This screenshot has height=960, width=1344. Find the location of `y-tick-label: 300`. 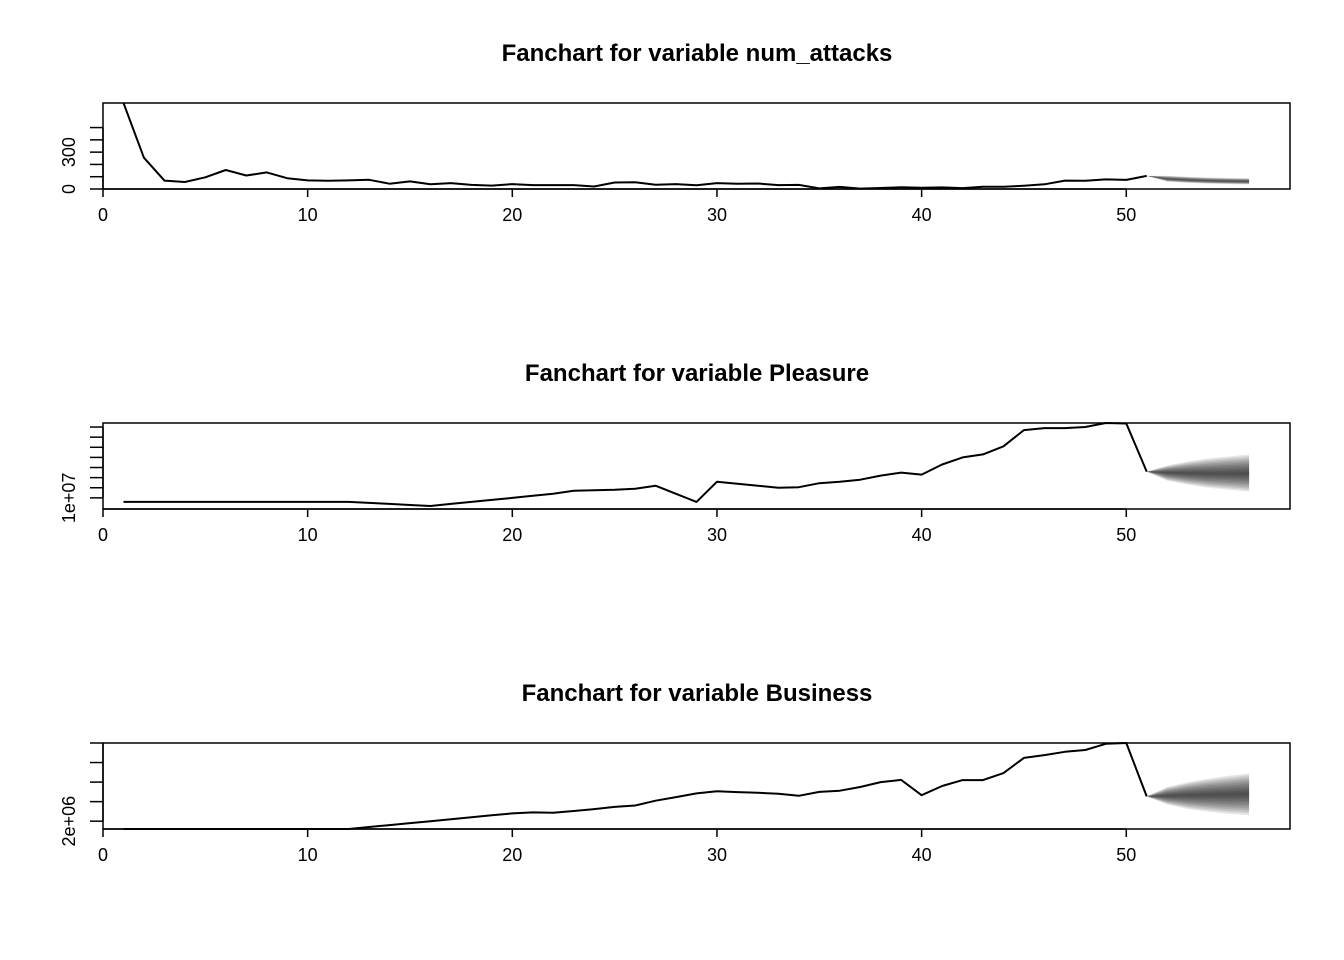

y-tick-label: 300 is located at coordinates (69, 152).